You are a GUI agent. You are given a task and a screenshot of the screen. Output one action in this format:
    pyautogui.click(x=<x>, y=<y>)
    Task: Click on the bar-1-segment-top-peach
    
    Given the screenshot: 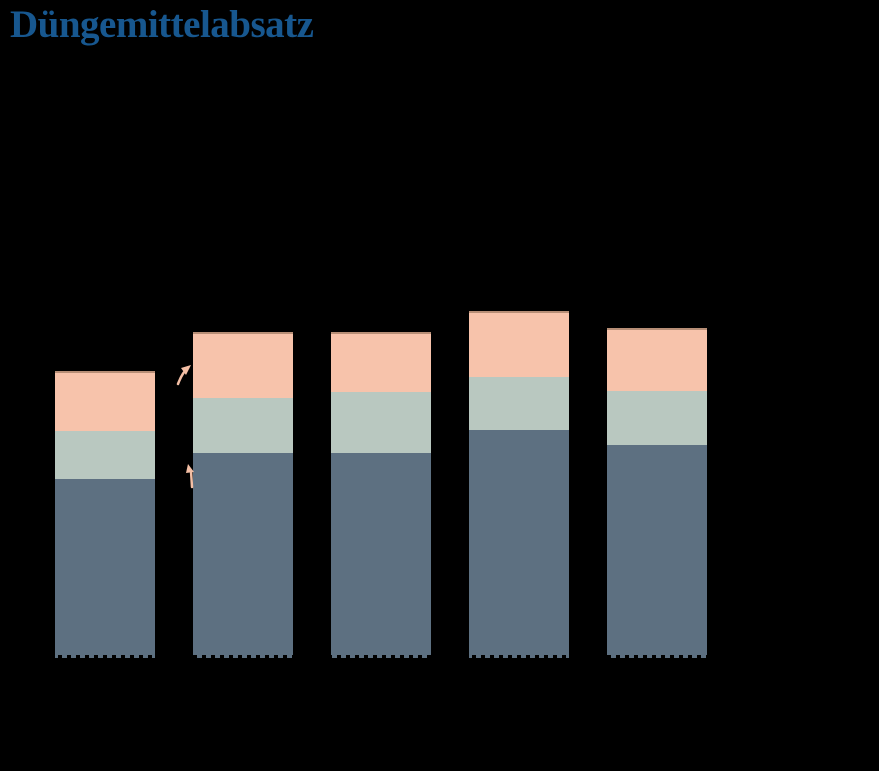 What is the action you would take?
    pyautogui.click(x=105, y=401)
    